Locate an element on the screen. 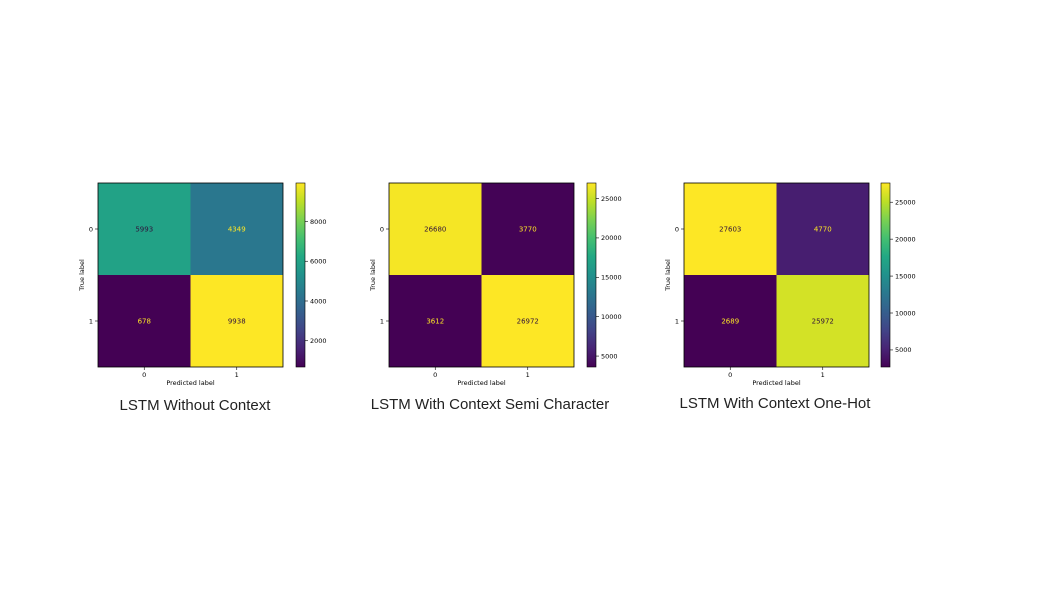 The width and height of the screenshot is (1058, 595). chart-caption: LSTM With Context One-Hot is located at coordinates (775, 403).